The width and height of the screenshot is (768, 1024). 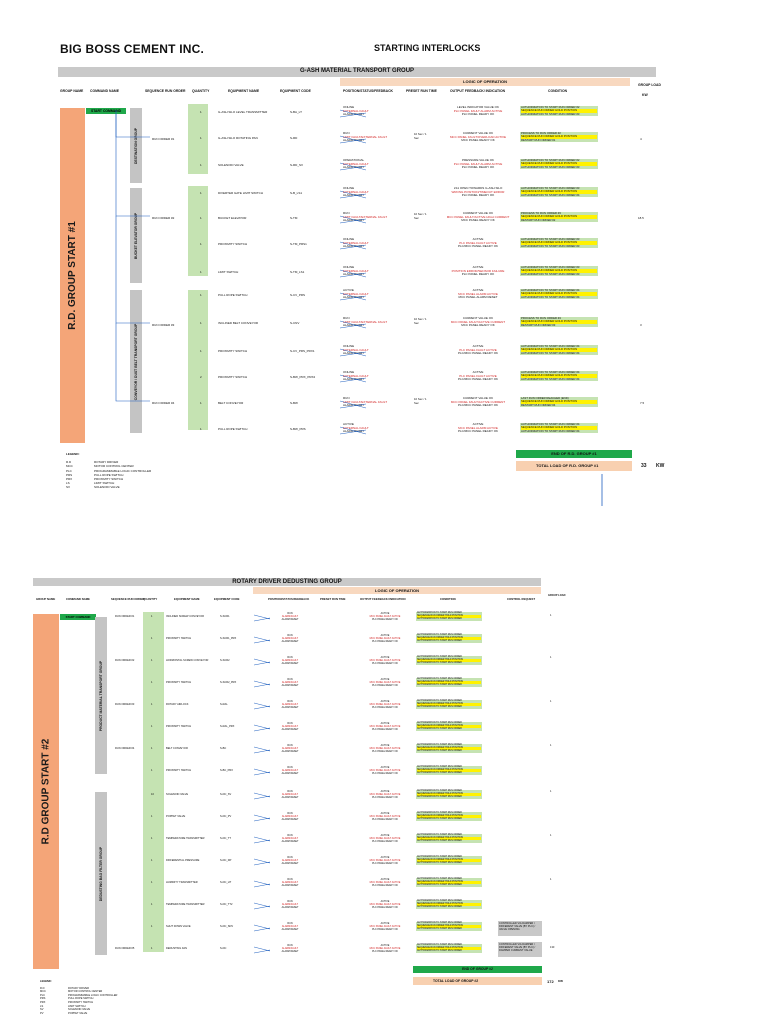 What do you see at coordinates (231, 165) in the screenshot?
I see `g1-row-equipment-name: SOLENOID VALVE` at bounding box center [231, 165].